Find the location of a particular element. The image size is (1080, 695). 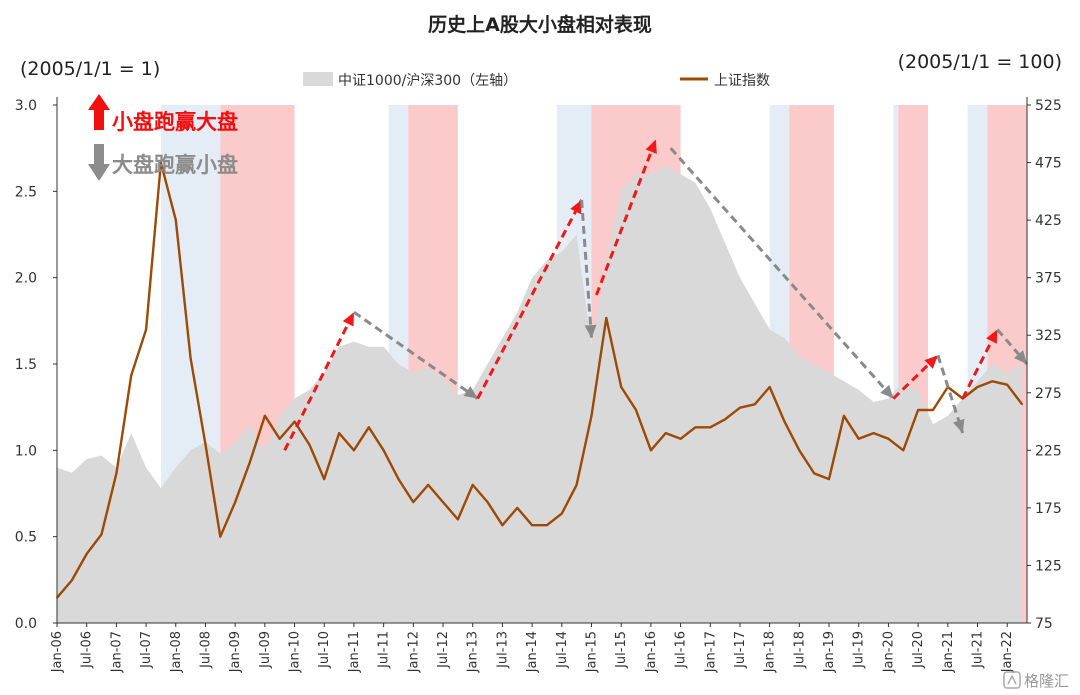

y-right-tick-label: 125 is located at coordinates (1048, 566).